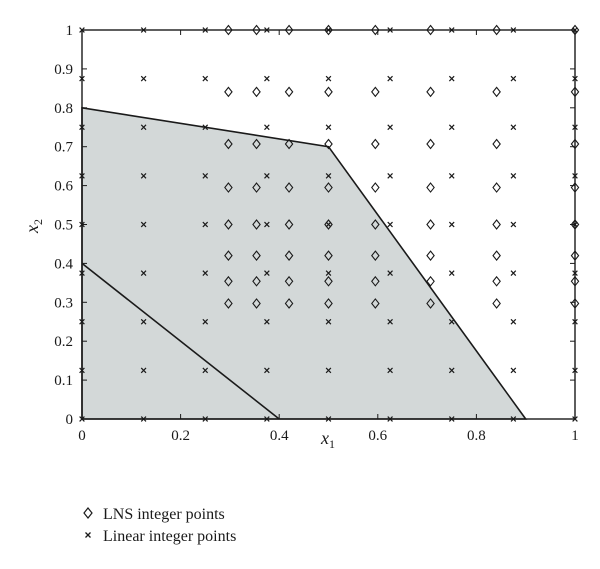 This screenshot has width=600, height=569. What do you see at coordinates (476, 436) in the screenshot?
I see `x-tick-label: 0.8` at bounding box center [476, 436].